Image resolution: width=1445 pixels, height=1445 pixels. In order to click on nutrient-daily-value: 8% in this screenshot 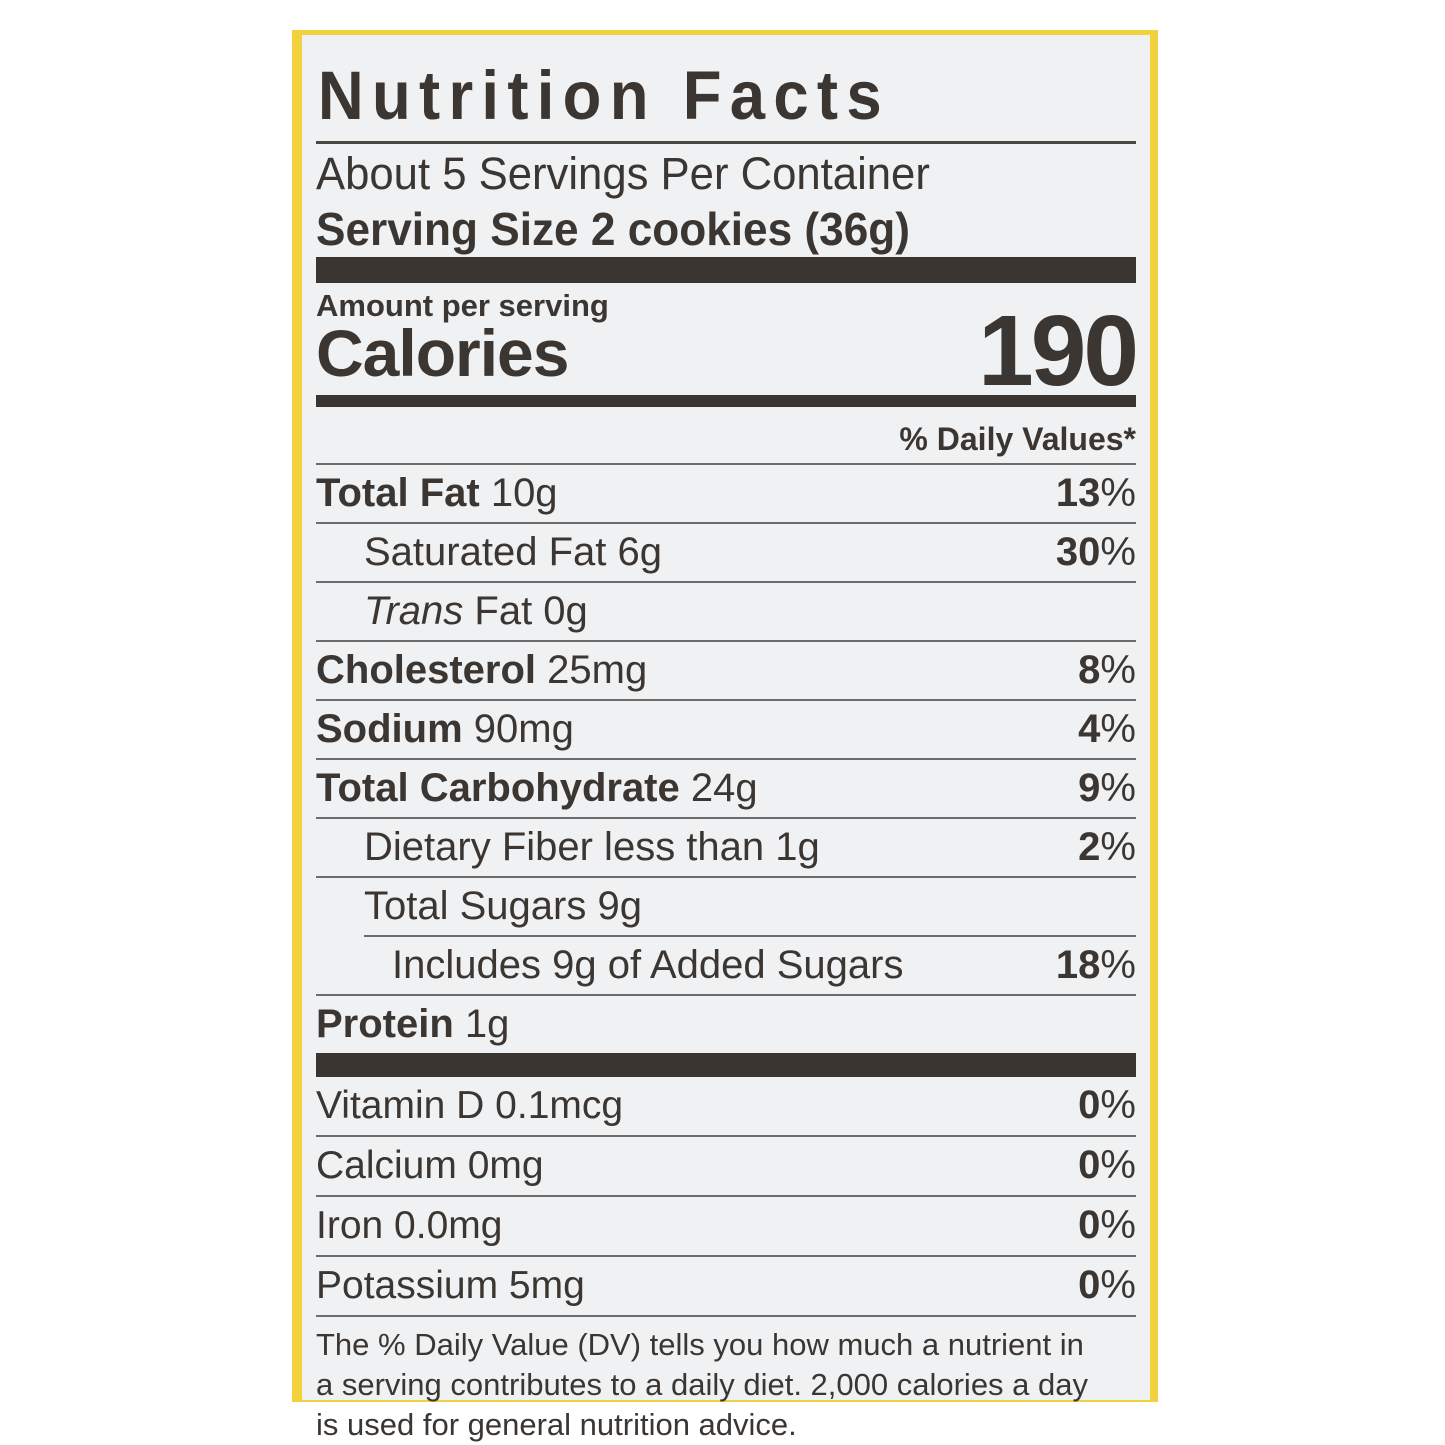, I will do `click(1107, 670)`.